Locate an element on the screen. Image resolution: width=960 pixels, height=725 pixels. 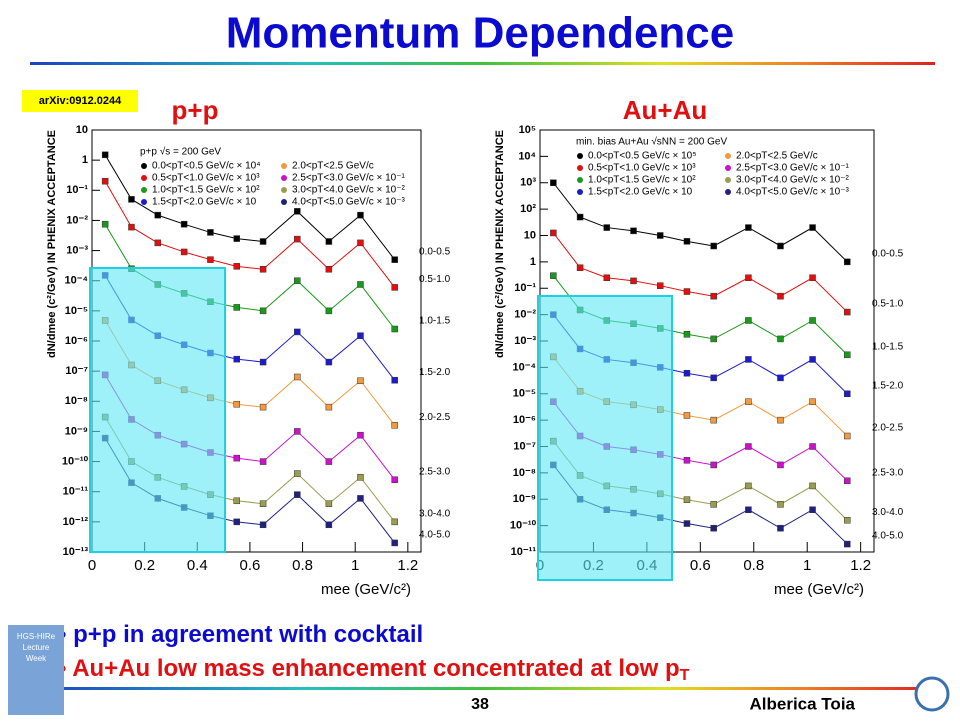
y-tick-label: 10⁻¹¹ is located at coordinates (524, 552).